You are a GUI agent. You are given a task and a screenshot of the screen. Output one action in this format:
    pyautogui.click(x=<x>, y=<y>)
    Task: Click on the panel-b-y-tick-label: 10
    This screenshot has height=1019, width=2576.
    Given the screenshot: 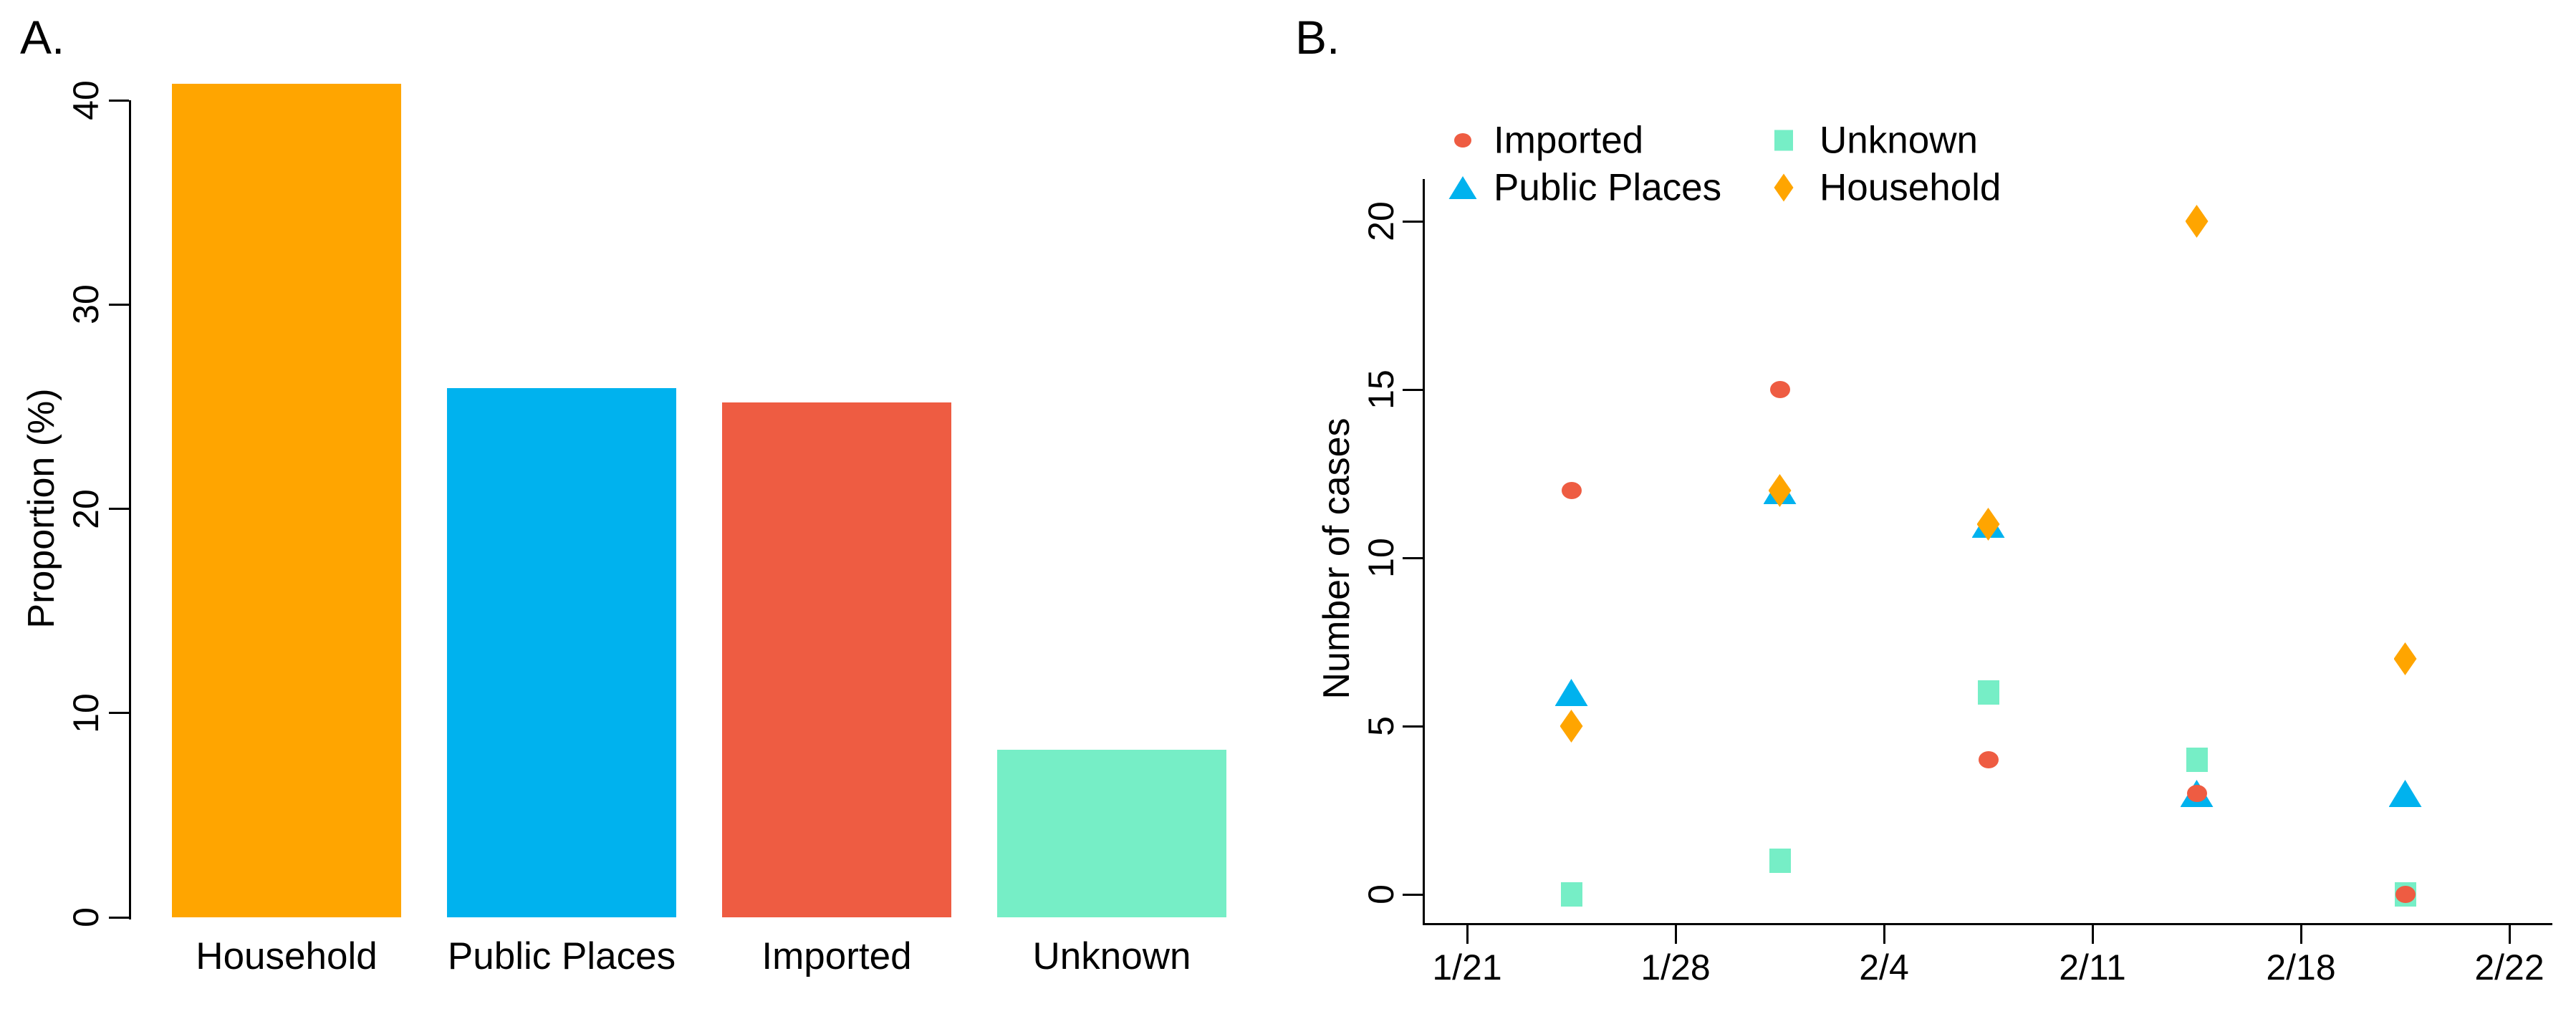 What is the action you would take?
    pyautogui.click(x=1381, y=558)
    